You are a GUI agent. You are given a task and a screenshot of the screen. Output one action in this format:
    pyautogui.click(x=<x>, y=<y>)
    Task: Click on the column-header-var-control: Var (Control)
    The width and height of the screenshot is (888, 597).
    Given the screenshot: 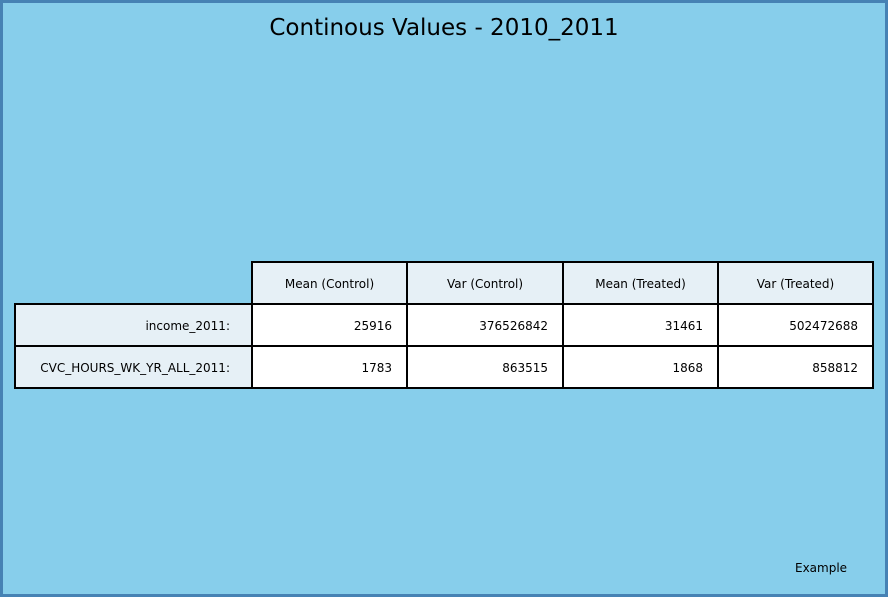 What is the action you would take?
    pyautogui.click(x=485, y=283)
    